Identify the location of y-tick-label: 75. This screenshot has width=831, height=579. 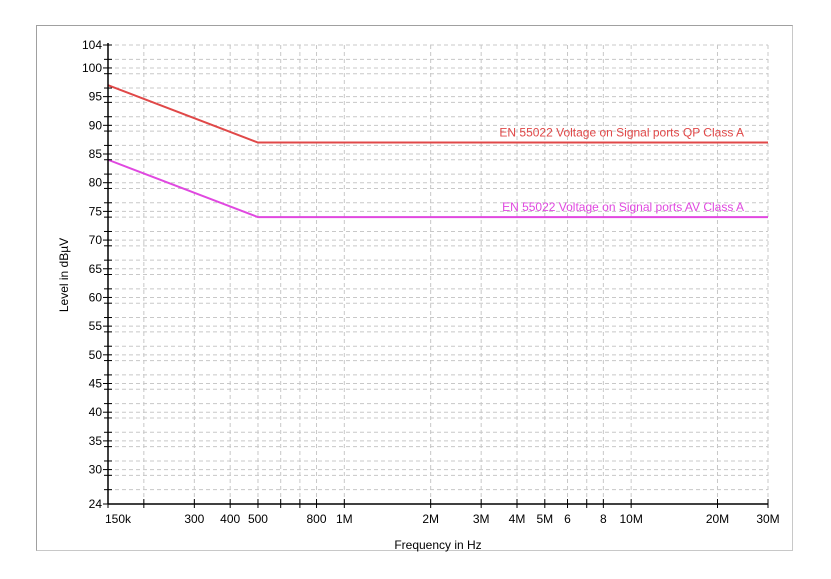
(96, 211).